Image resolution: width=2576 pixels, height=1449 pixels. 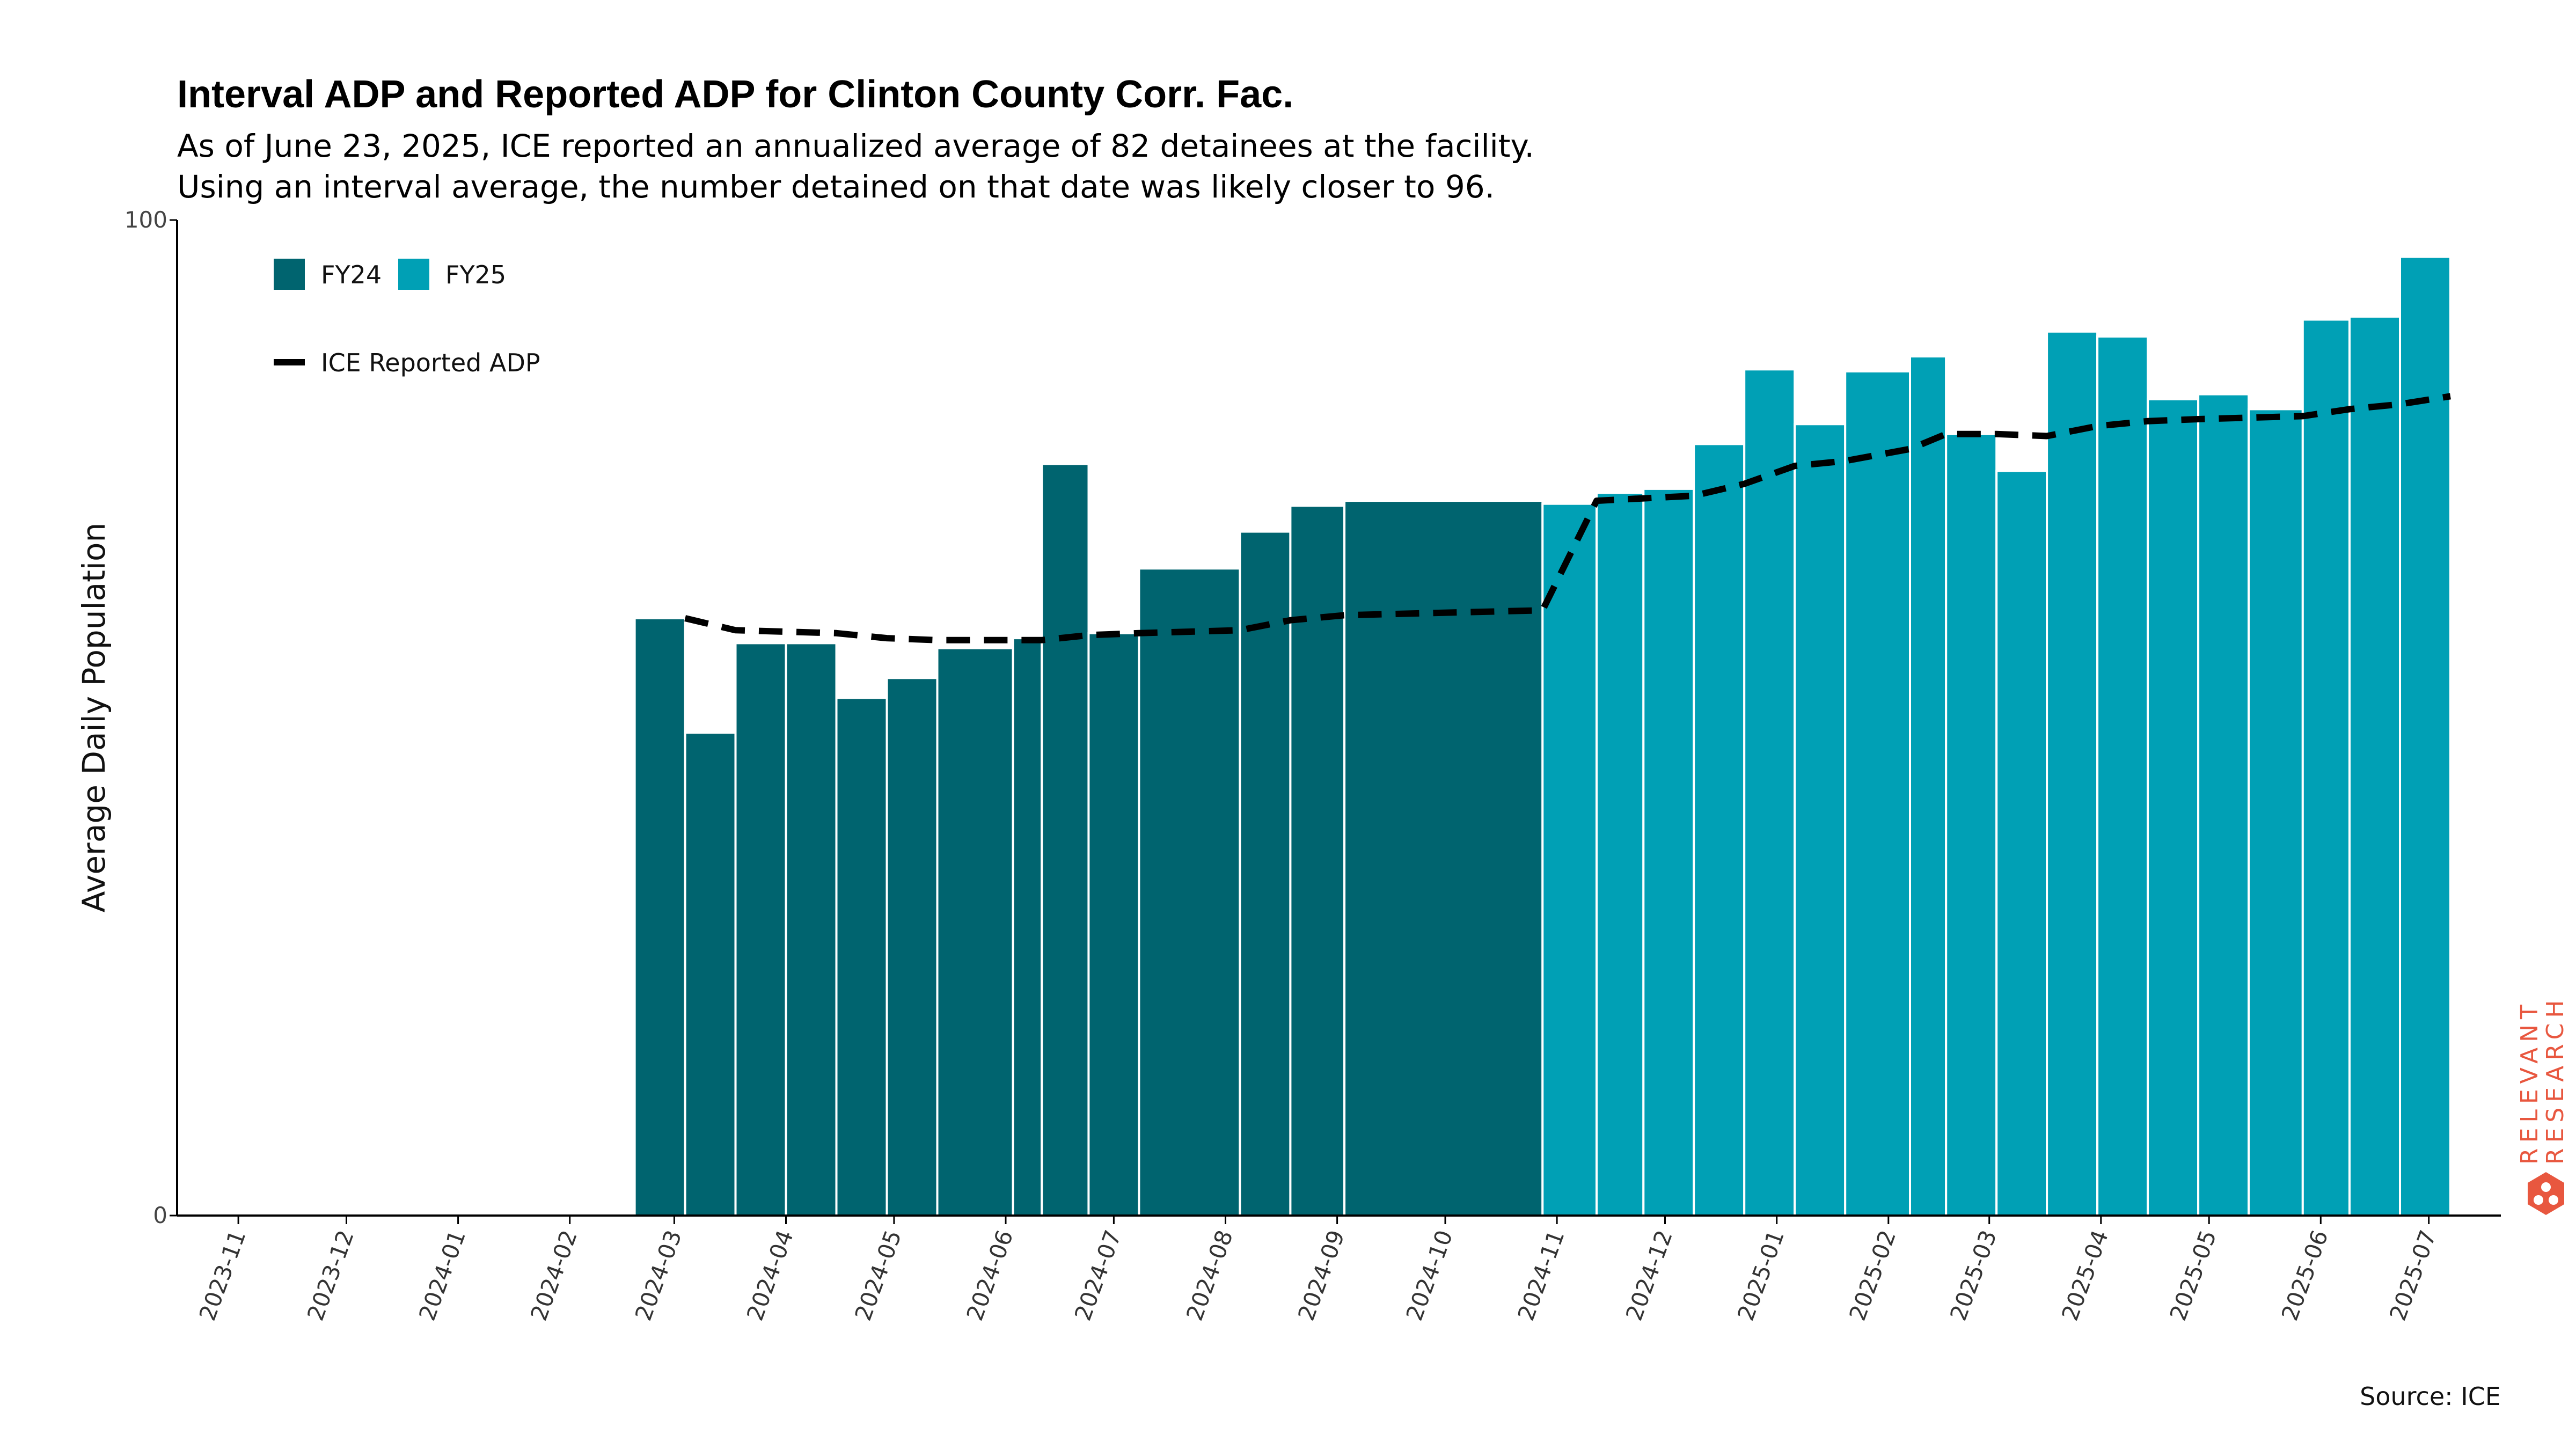 What do you see at coordinates (553, 1275) in the screenshot?
I see `x-tick-label-3: 2024-02` at bounding box center [553, 1275].